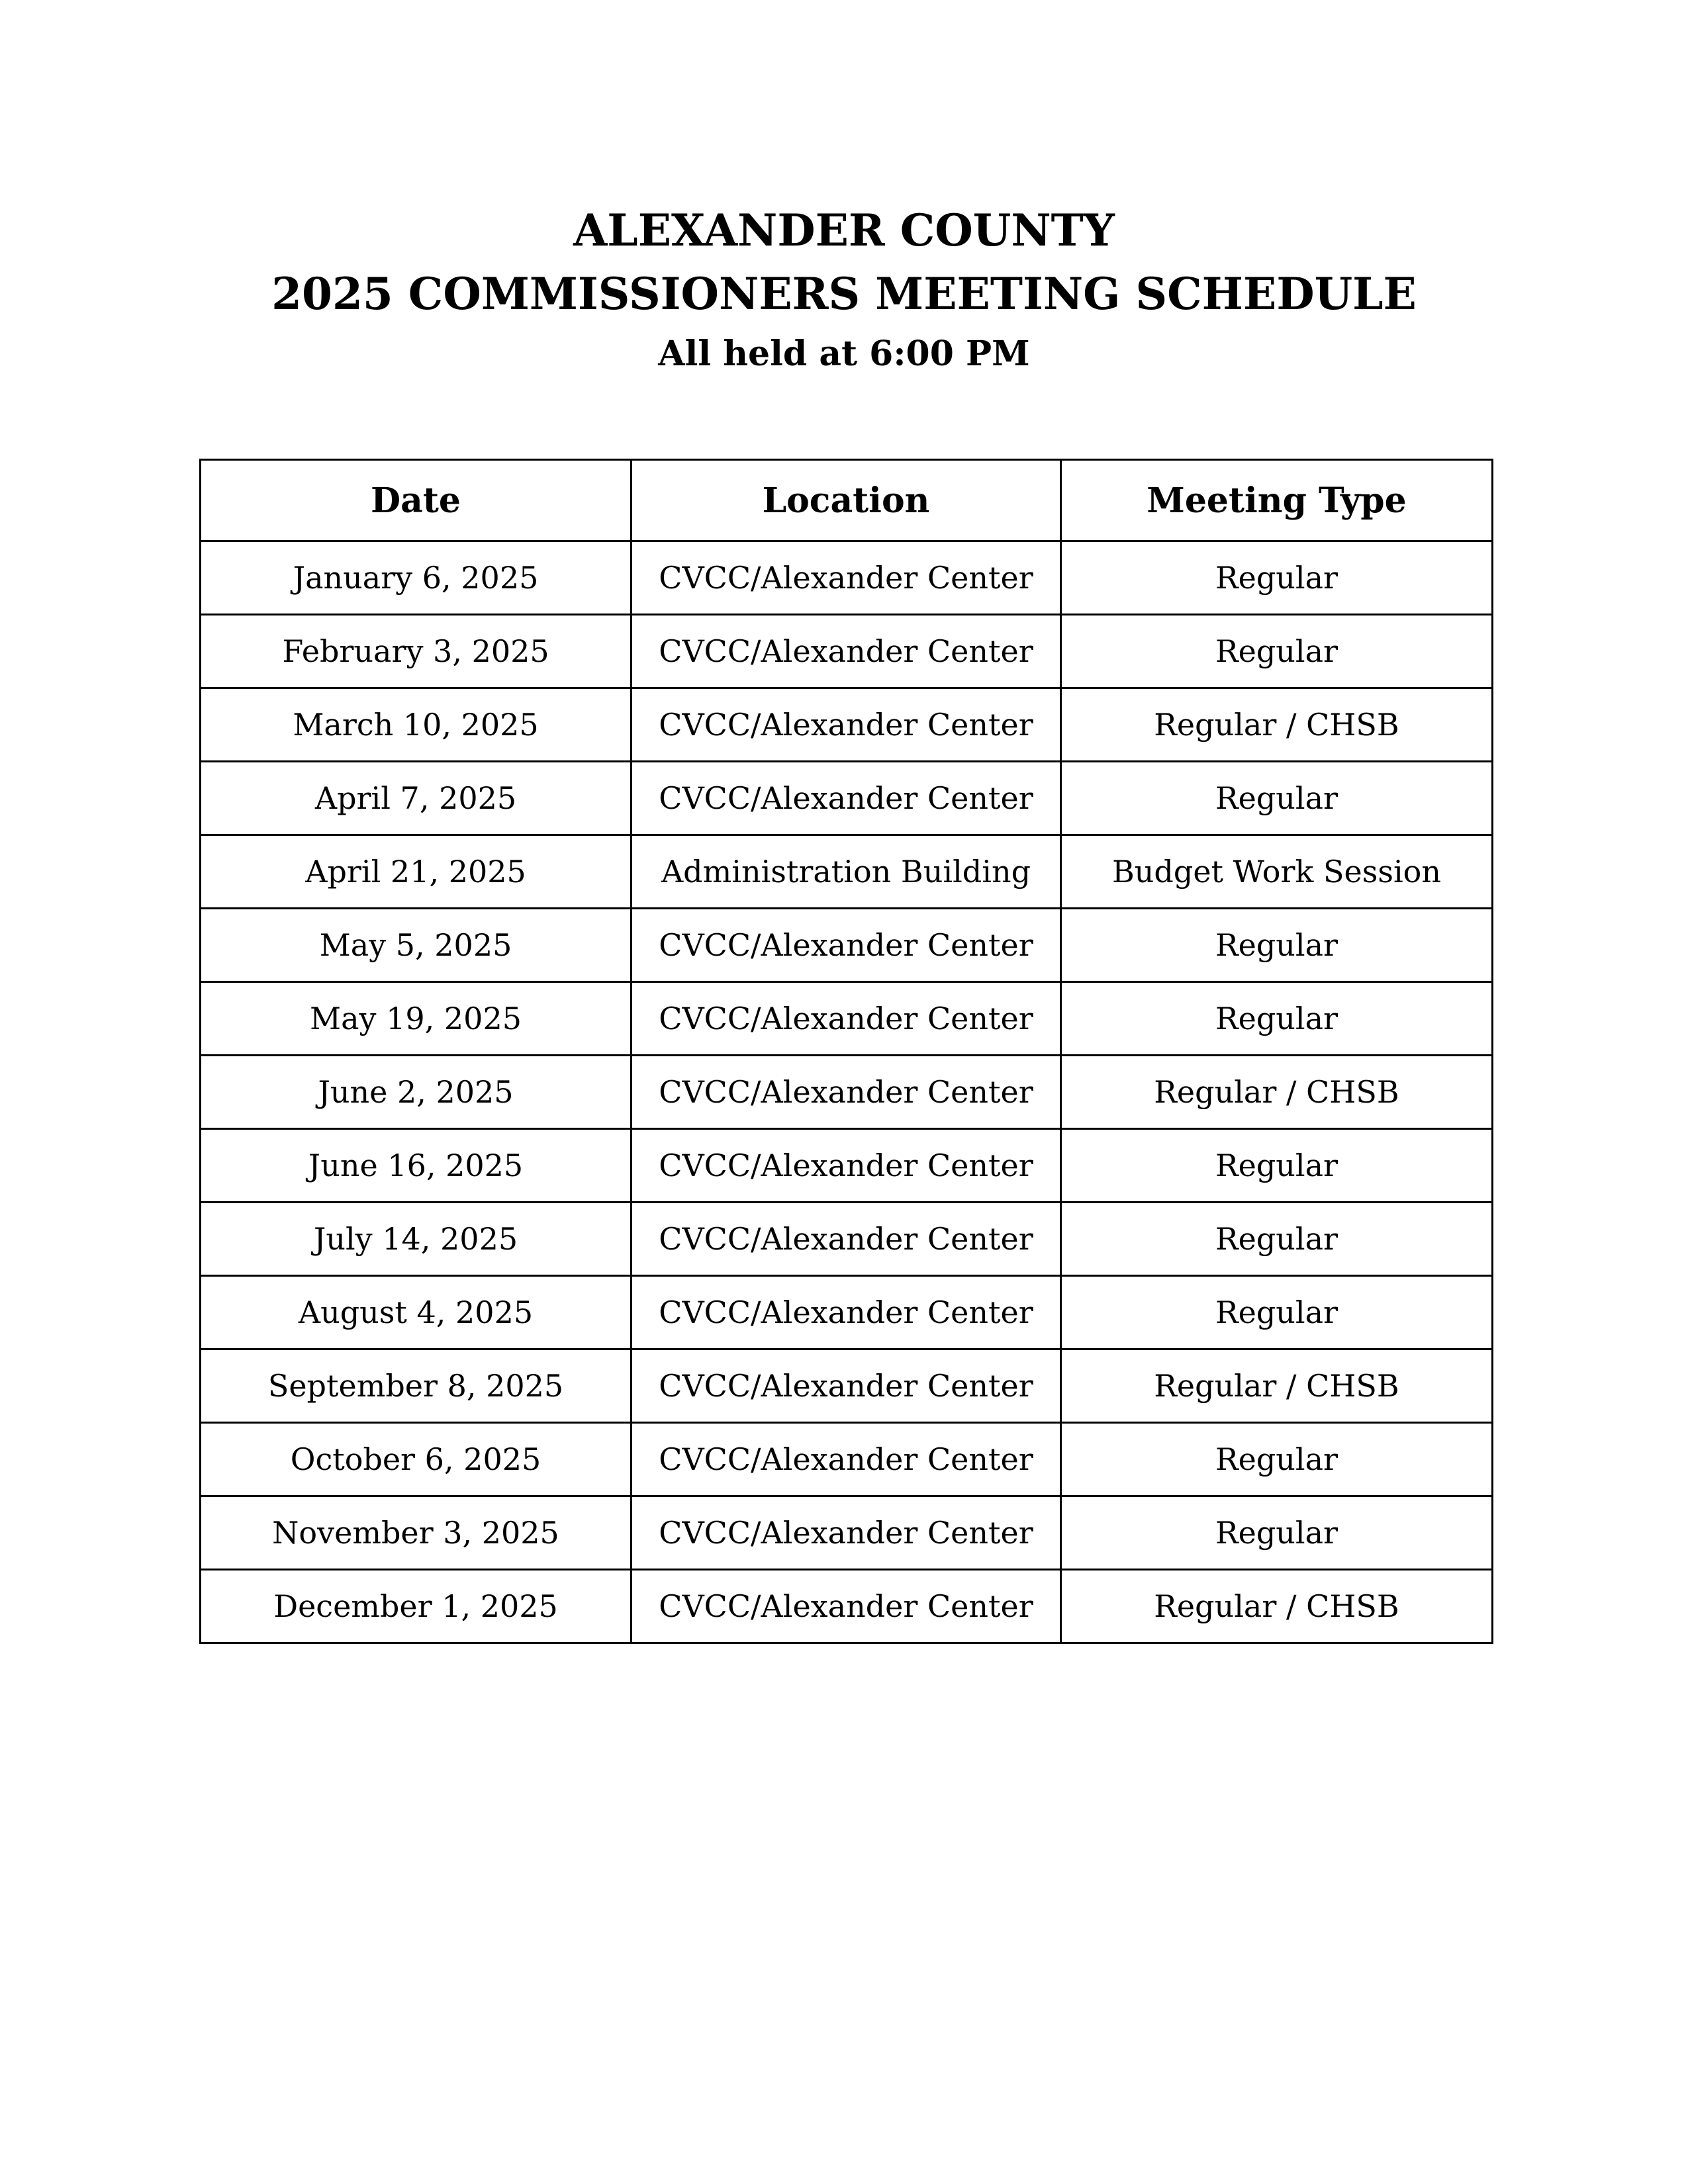 This screenshot has height=2184, width=1688. Describe the element at coordinates (415, 945) in the screenshot. I see `date-cell: May 5, 2025` at that location.